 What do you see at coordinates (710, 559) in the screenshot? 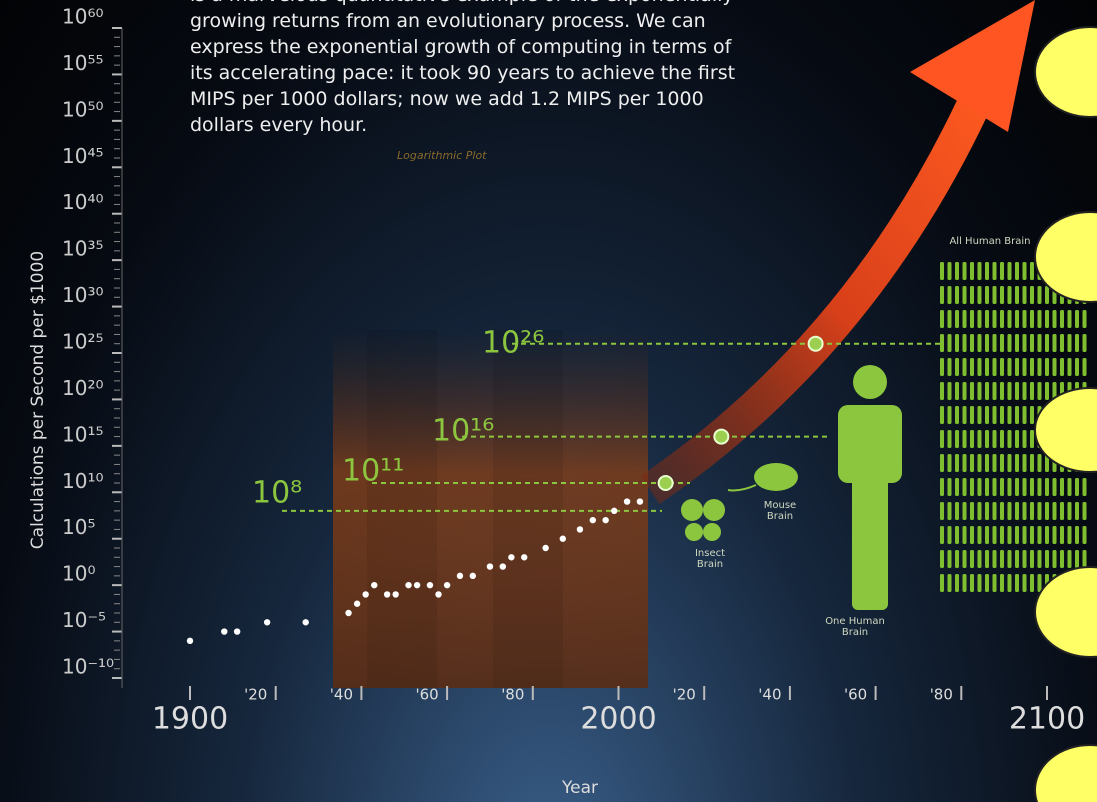
I see `brain-label: Insect Brain` at bounding box center [710, 559].